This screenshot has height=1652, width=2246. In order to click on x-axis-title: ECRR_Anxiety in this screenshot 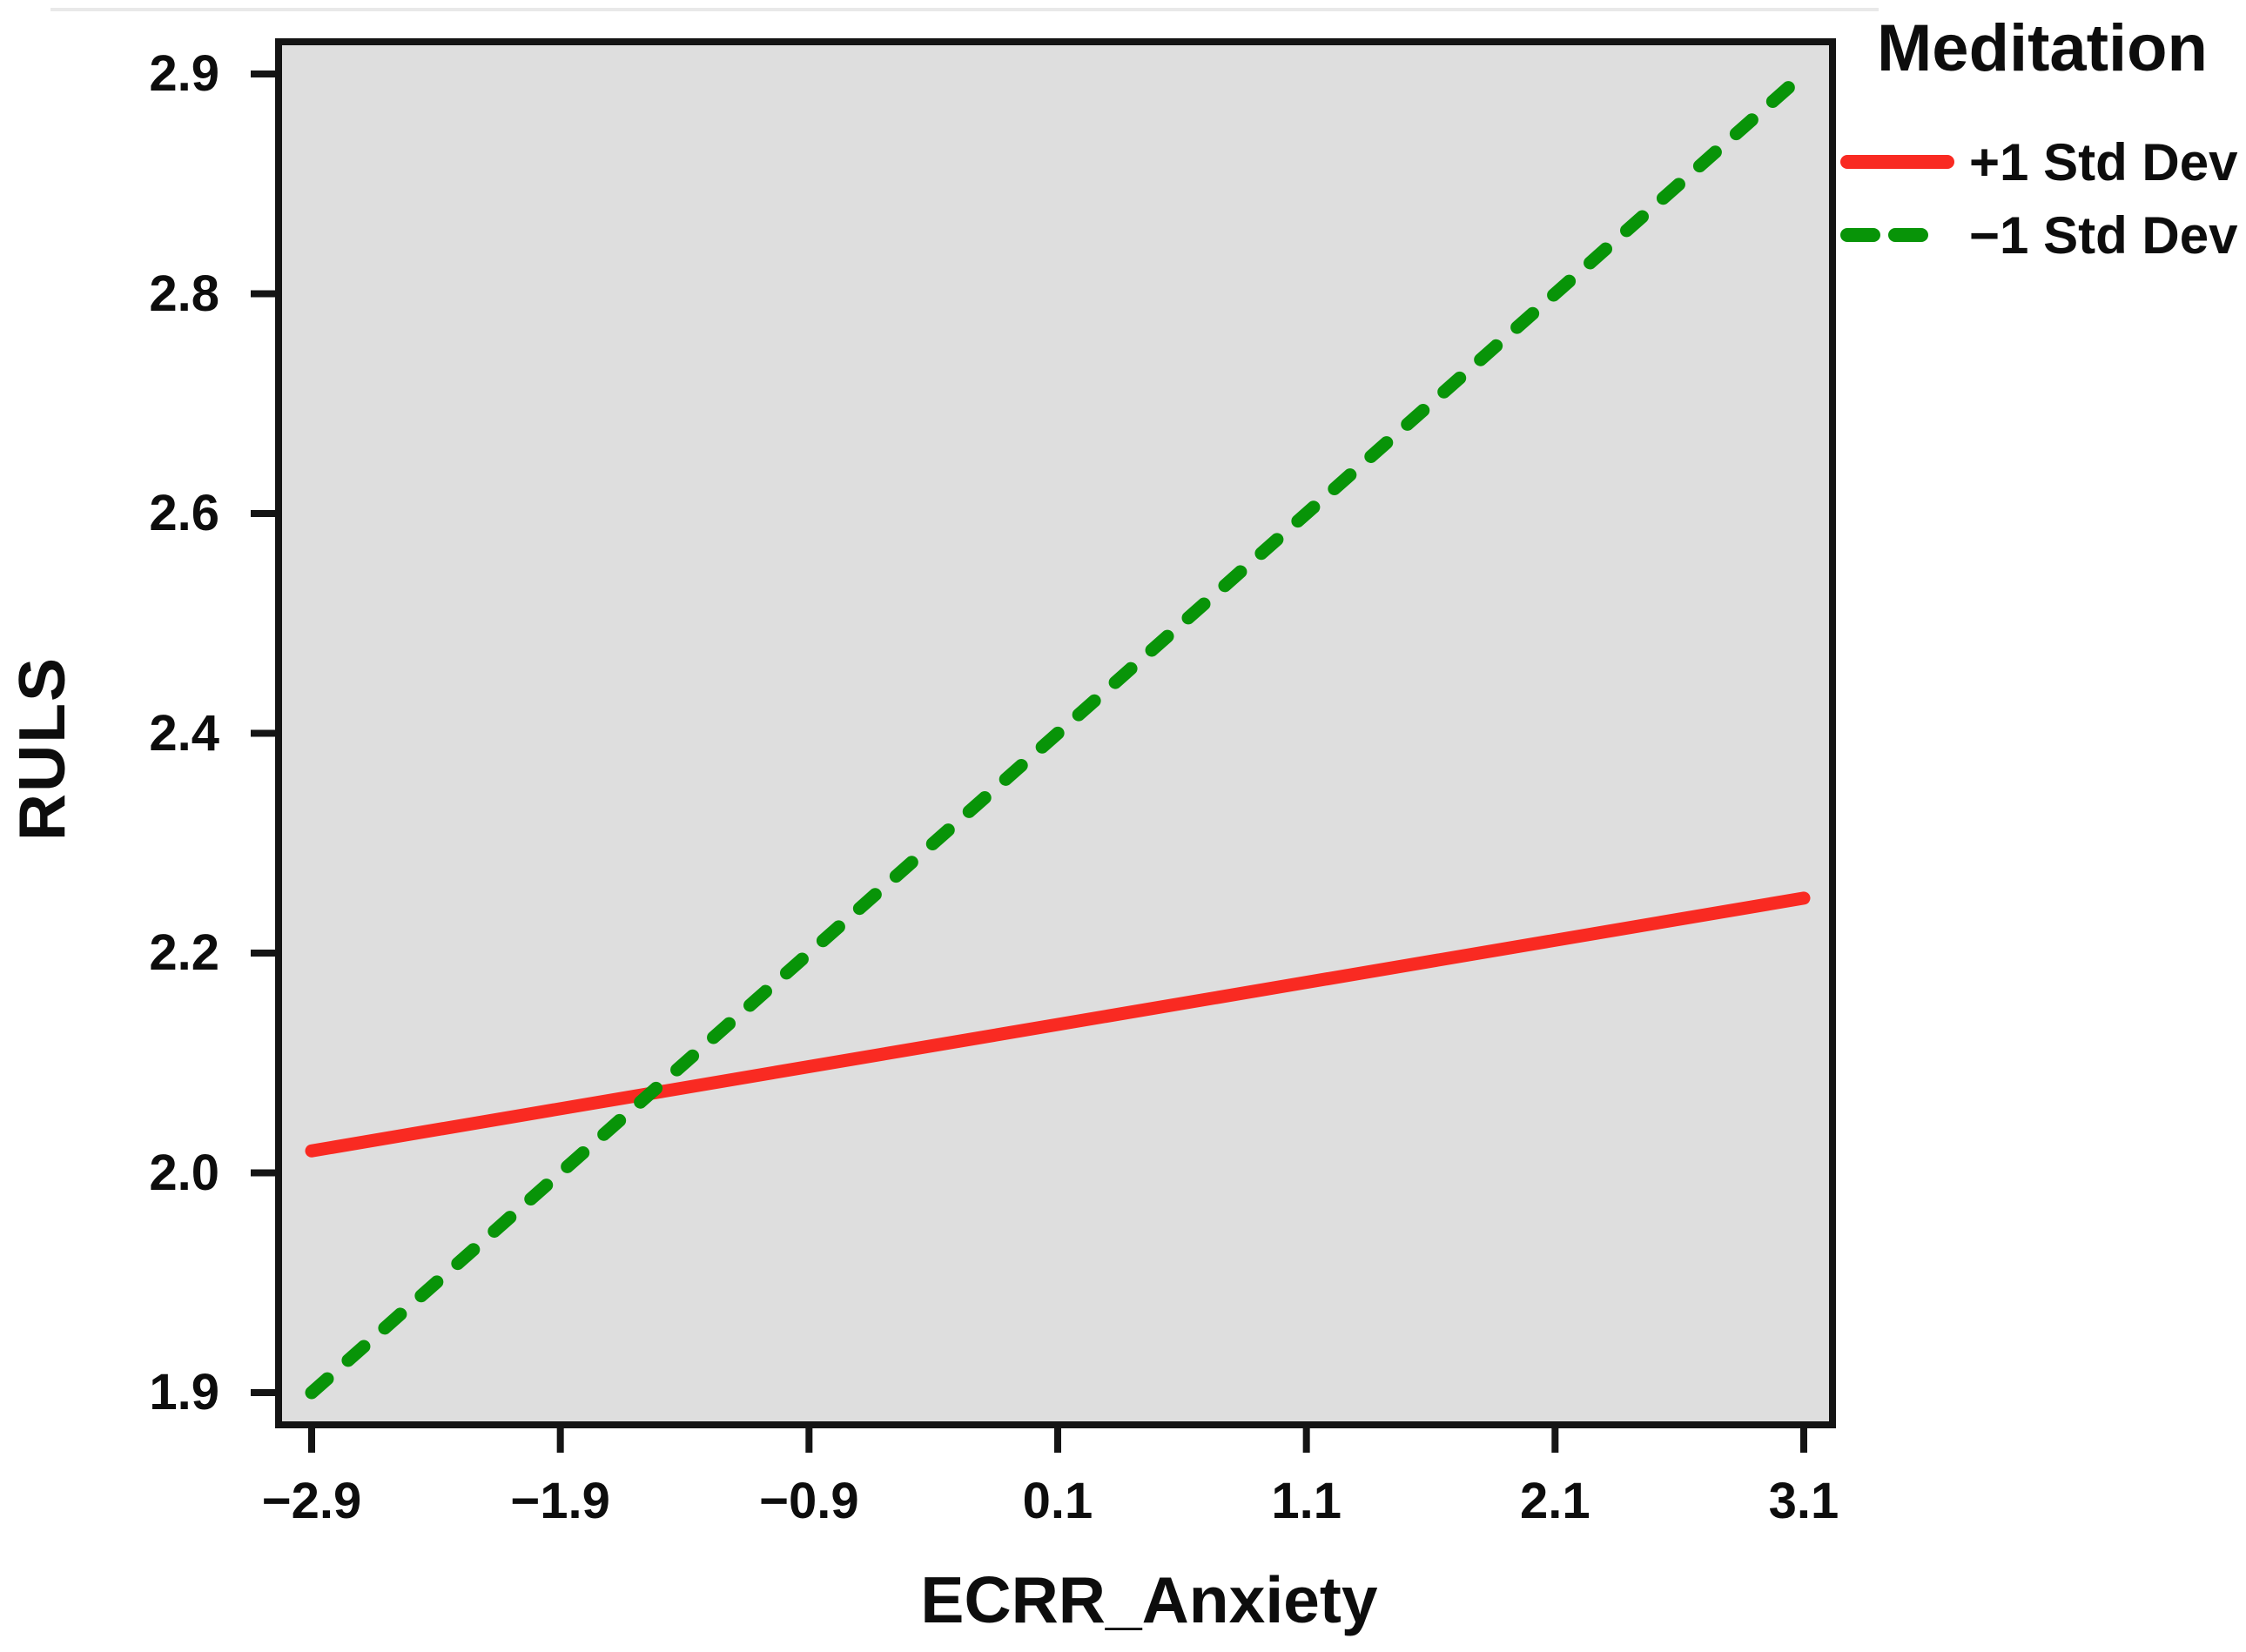, I will do `click(1149, 1600)`.